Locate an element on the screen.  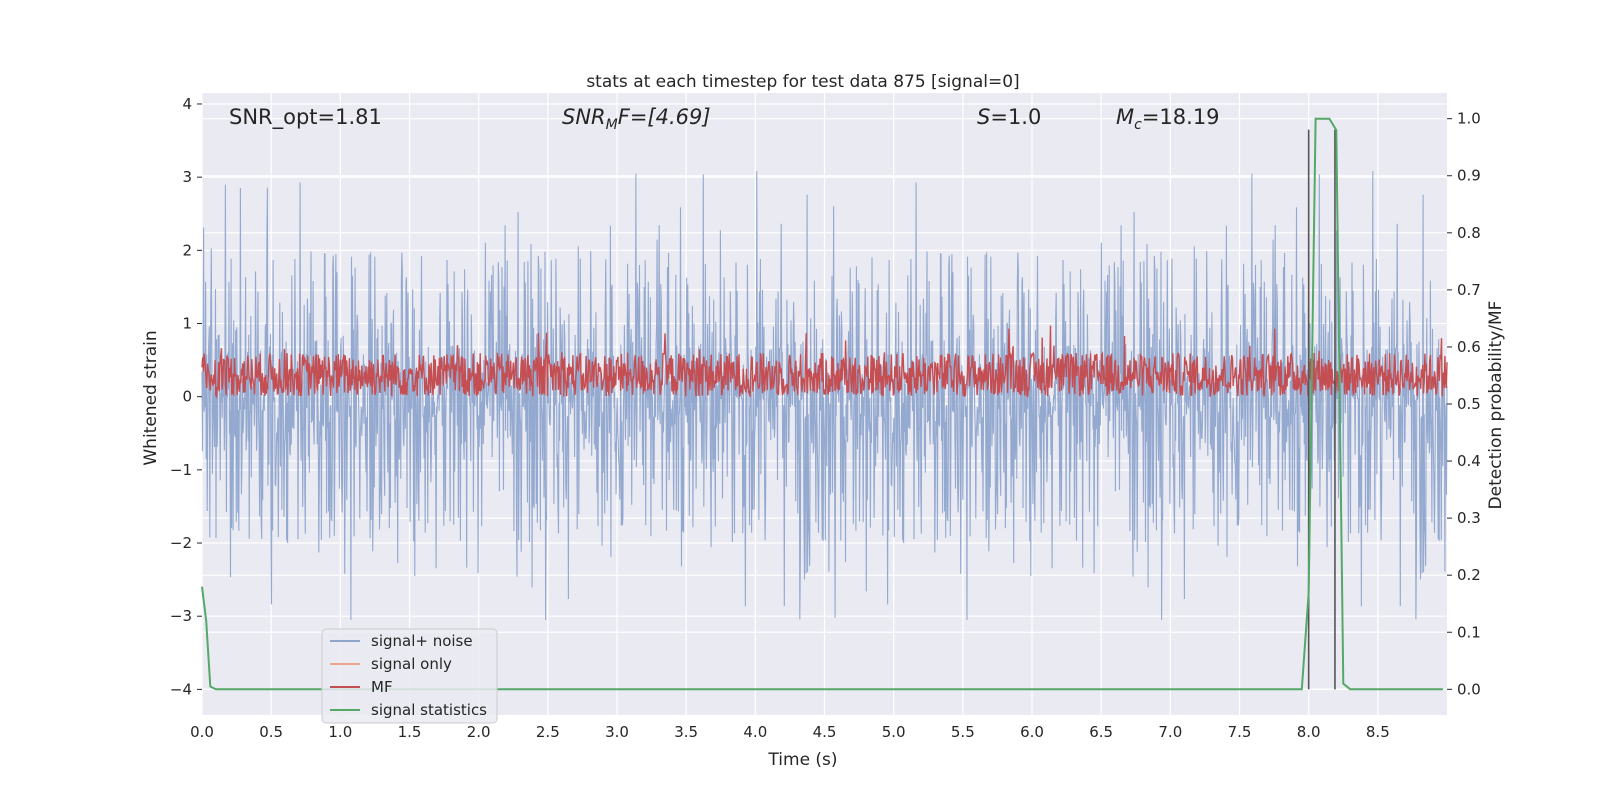
legend-box is located at coordinates (409, 676).